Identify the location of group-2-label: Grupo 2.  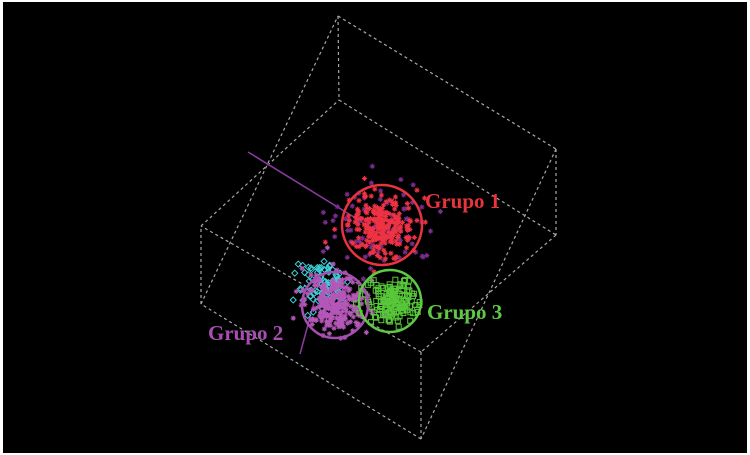
(245, 333).